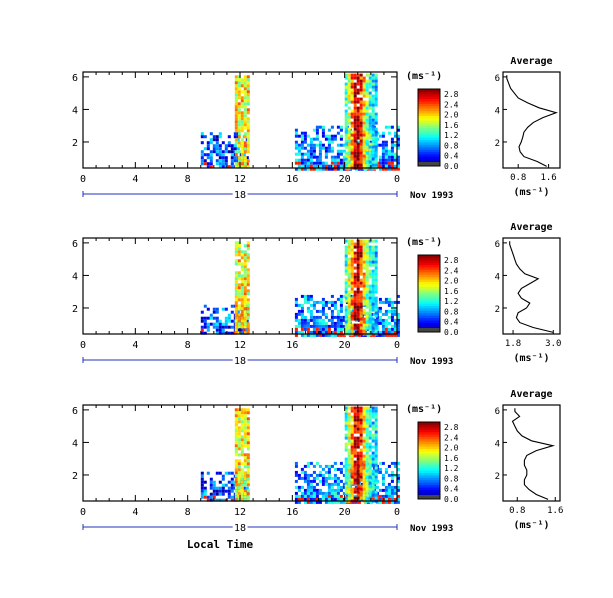 This screenshot has width=613, height=598. What do you see at coordinates (75, 143) in the screenshot?
I see `y-tick-label: 2` at bounding box center [75, 143].